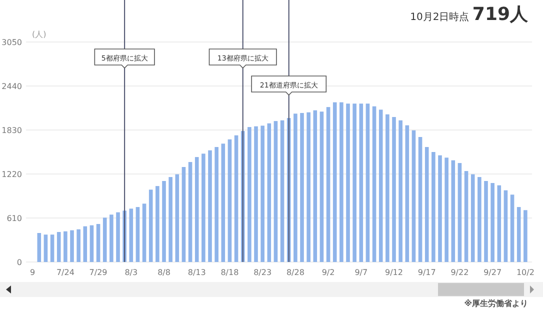 This screenshot has width=543, height=313. What do you see at coordinates (295, 272) in the screenshot?
I see `x-tick-label: 8/28` at bounding box center [295, 272].